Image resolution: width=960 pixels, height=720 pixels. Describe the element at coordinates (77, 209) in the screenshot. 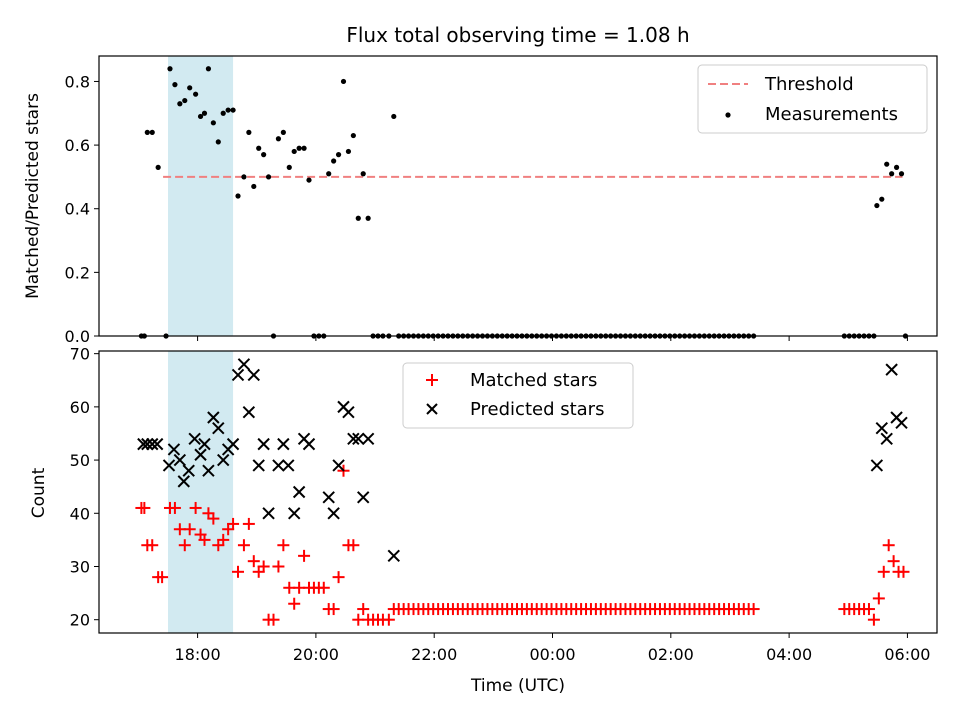

I see `y-tick-label: 0.4` at that location.